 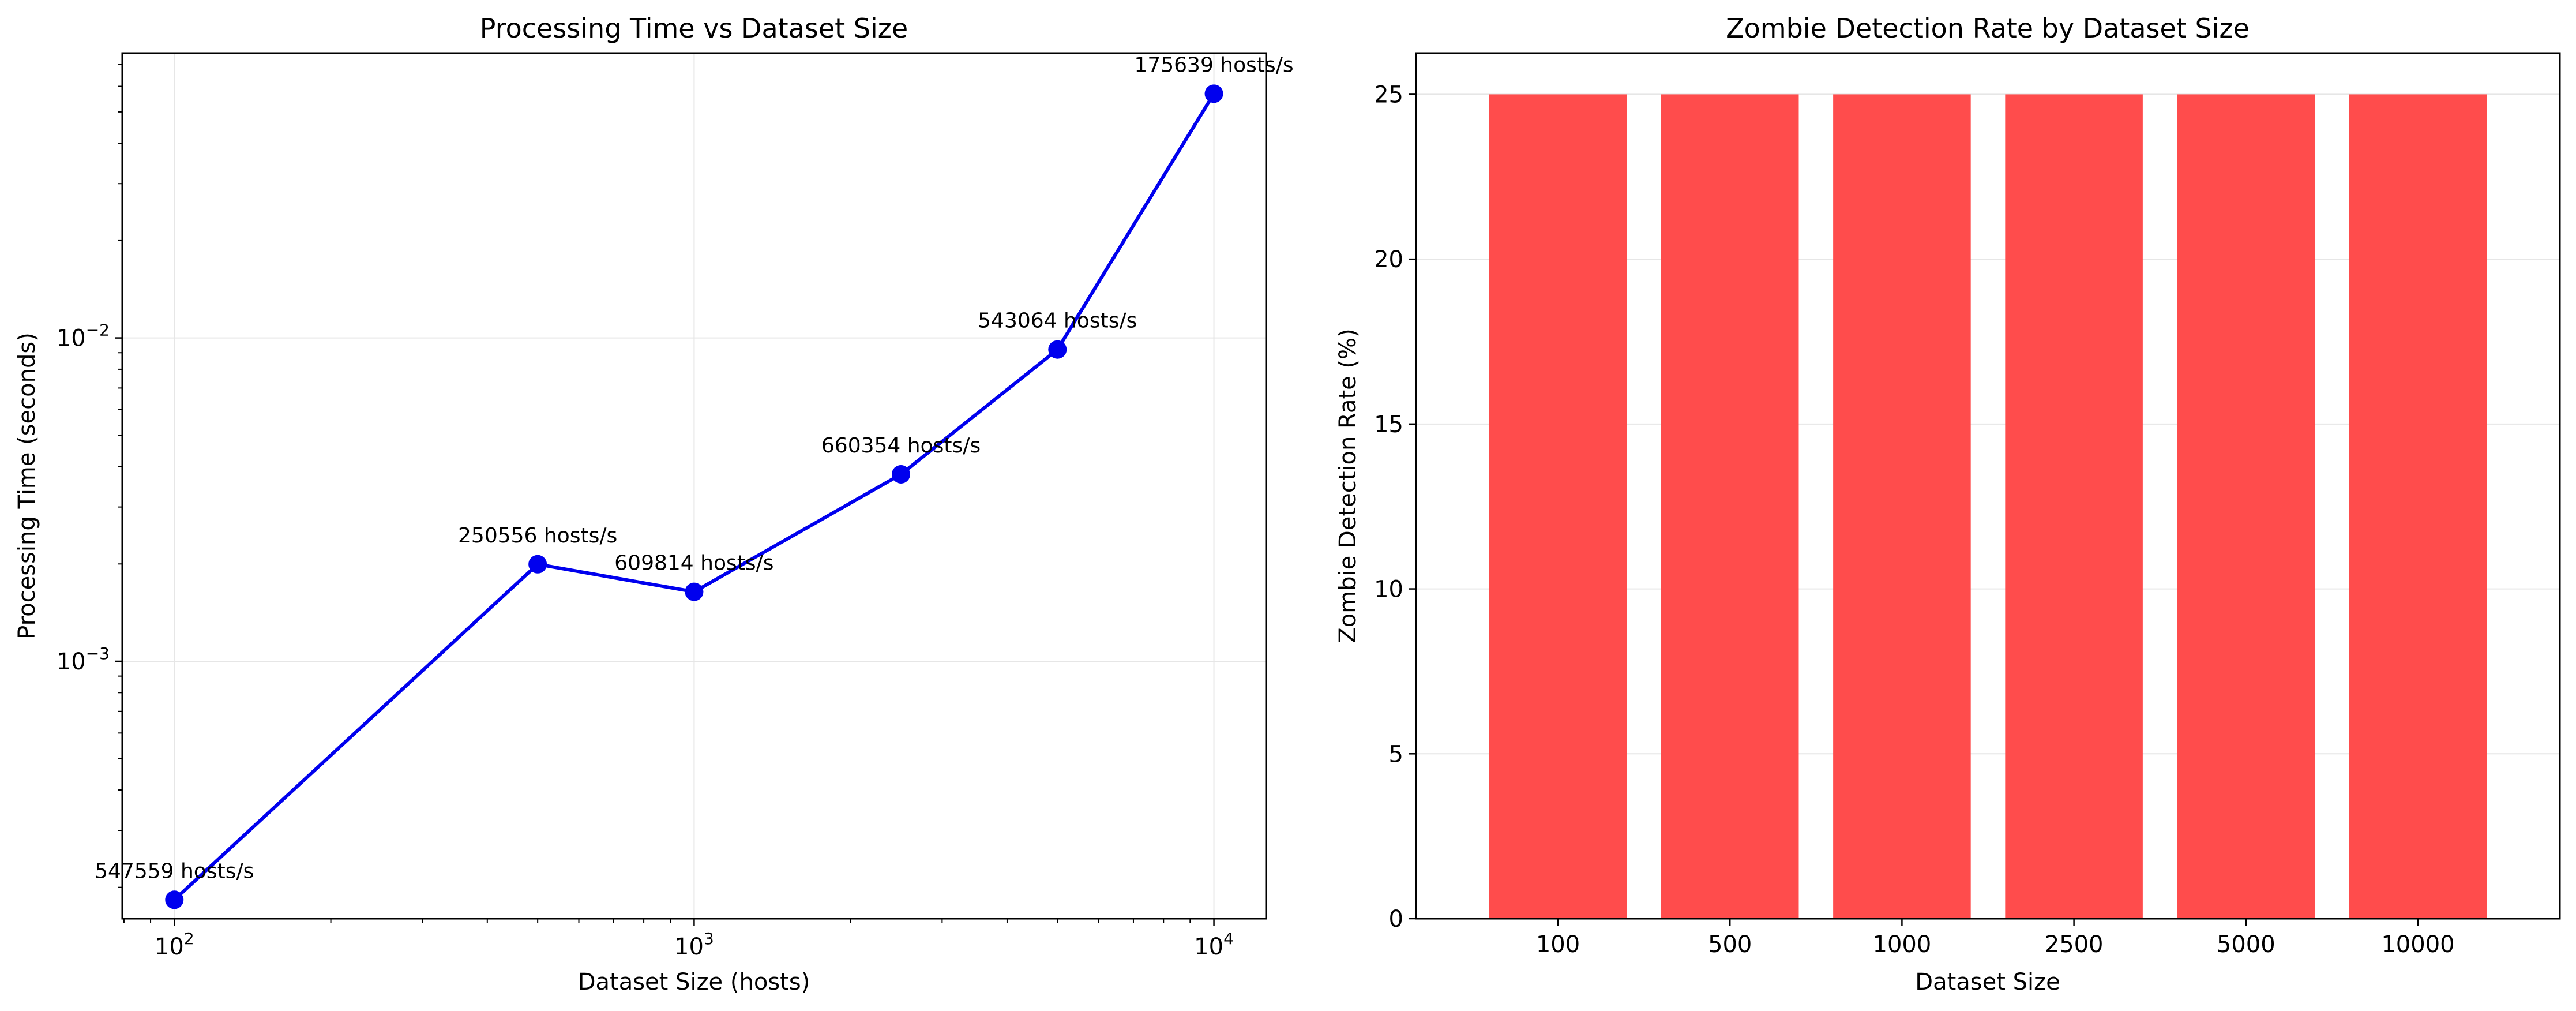 What do you see at coordinates (694, 945) in the screenshot?
I see `chart1-x-tick-label: 10³` at bounding box center [694, 945].